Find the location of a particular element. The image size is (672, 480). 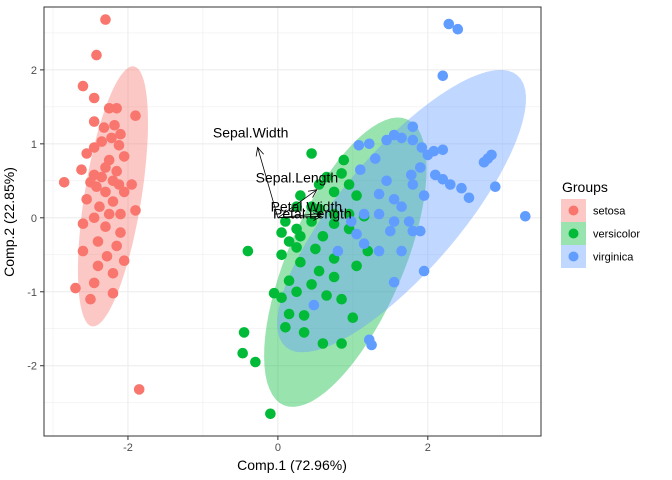

y-tick-label: 0 is located at coordinates (34, 219).